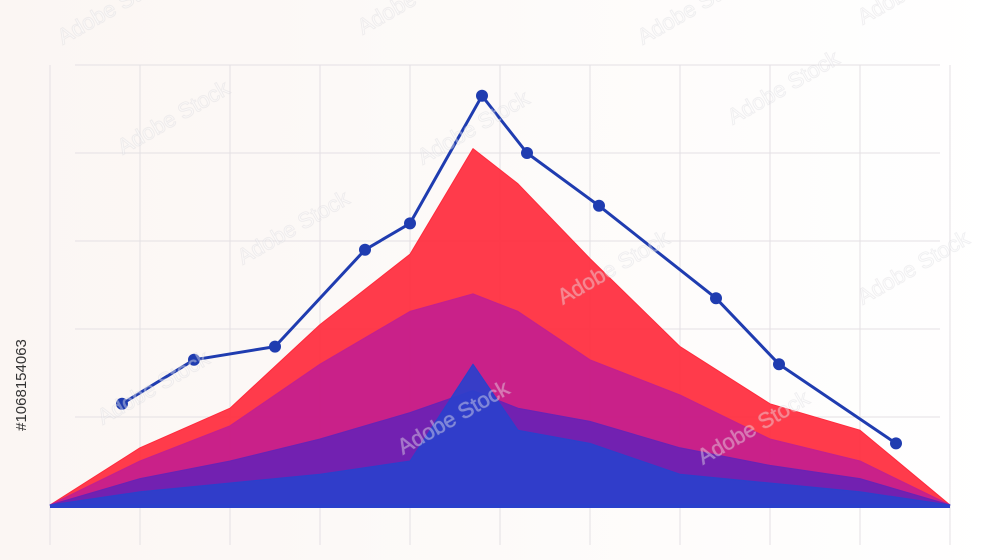  Describe the element at coordinates (21, 385) in the screenshot. I see `image-id: #1068154063` at that location.